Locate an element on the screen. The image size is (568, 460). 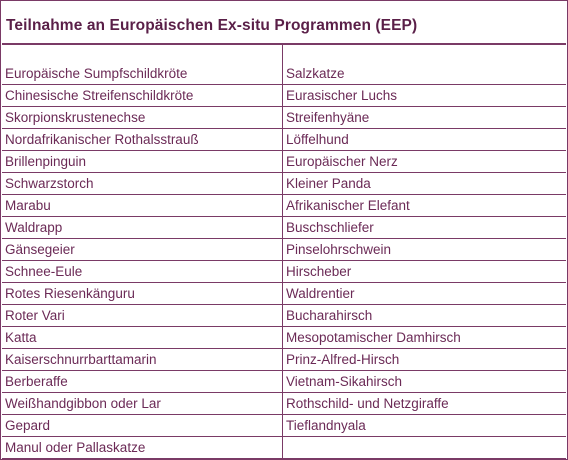
table-row: Manul oder Pallaskatze is located at coordinates (284, 448).